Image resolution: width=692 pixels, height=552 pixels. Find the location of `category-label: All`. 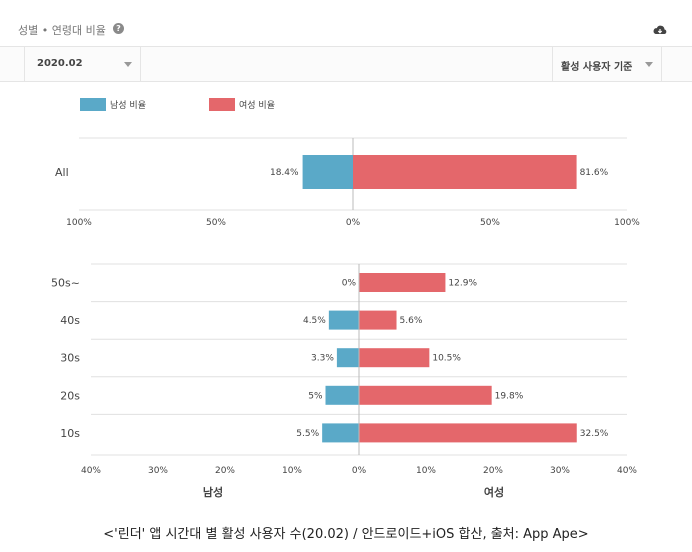

category-label: All is located at coordinates (62, 172).